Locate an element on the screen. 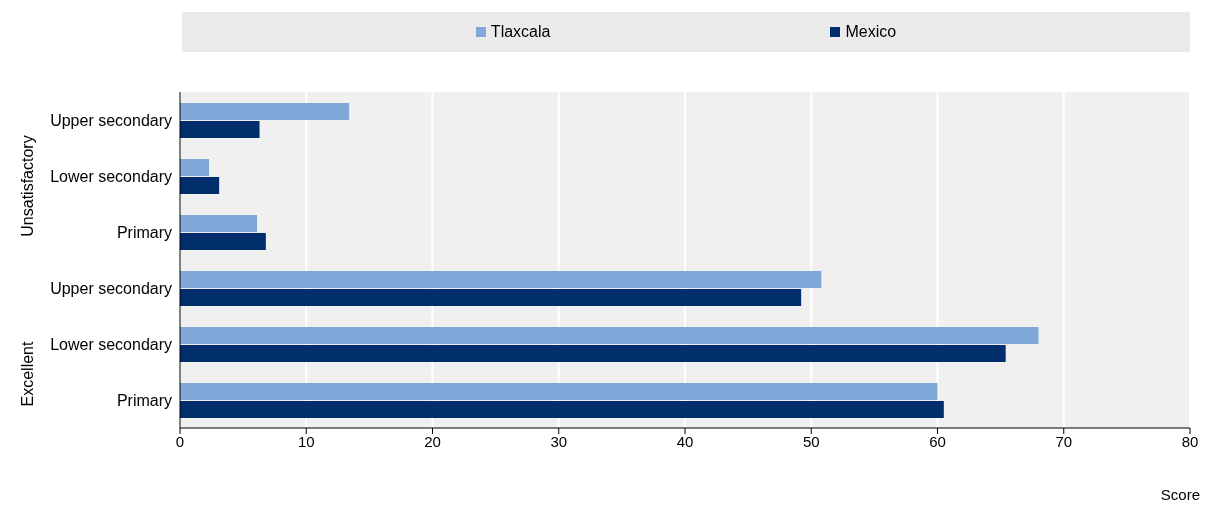  x-tick-label: 40 is located at coordinates (685, 441).